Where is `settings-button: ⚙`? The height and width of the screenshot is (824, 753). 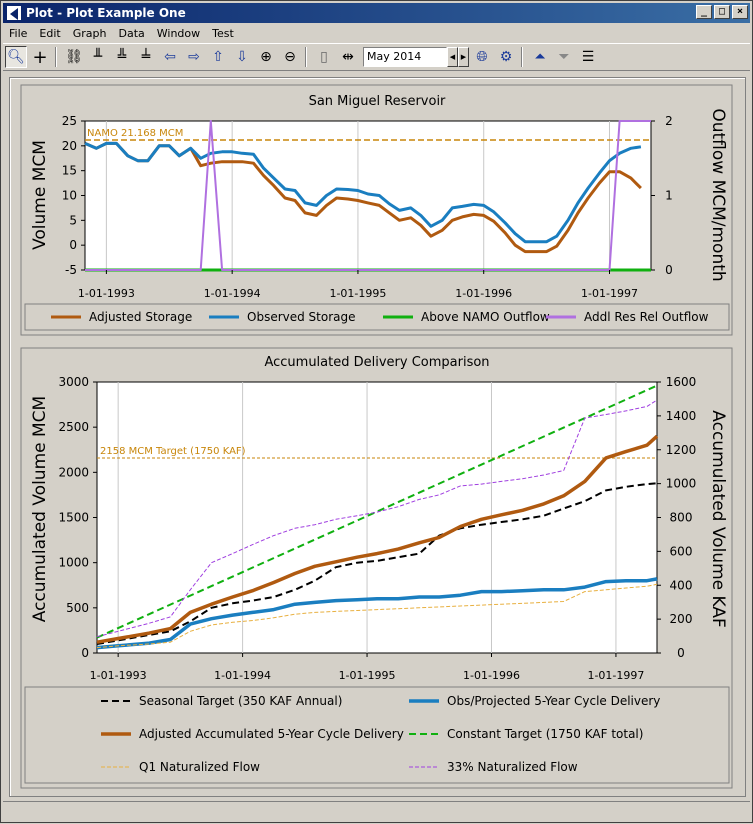 settings-button: ⚙ is located at coordinates (506, 57).